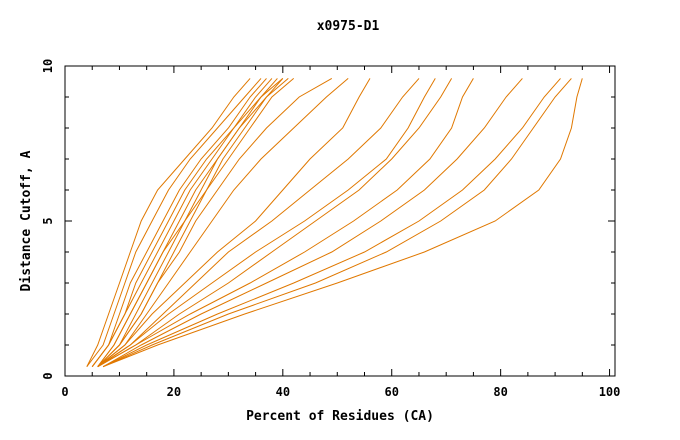 The image size is (680, 440). Describe the element at coordinates (610, 392) in the screenshot. I see `x-tick-label: 100` at that location.